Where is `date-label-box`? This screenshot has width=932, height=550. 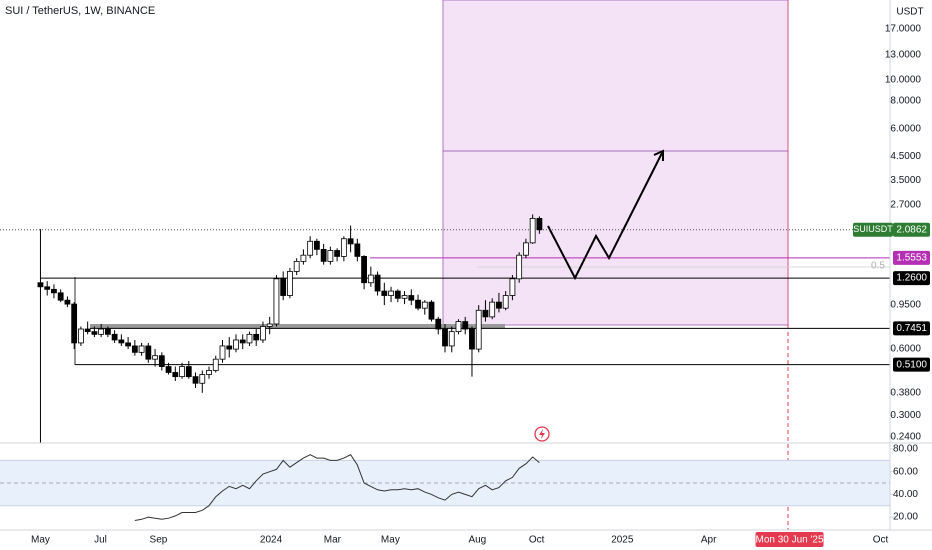
date-label-box is located at coordinates (789, 539).